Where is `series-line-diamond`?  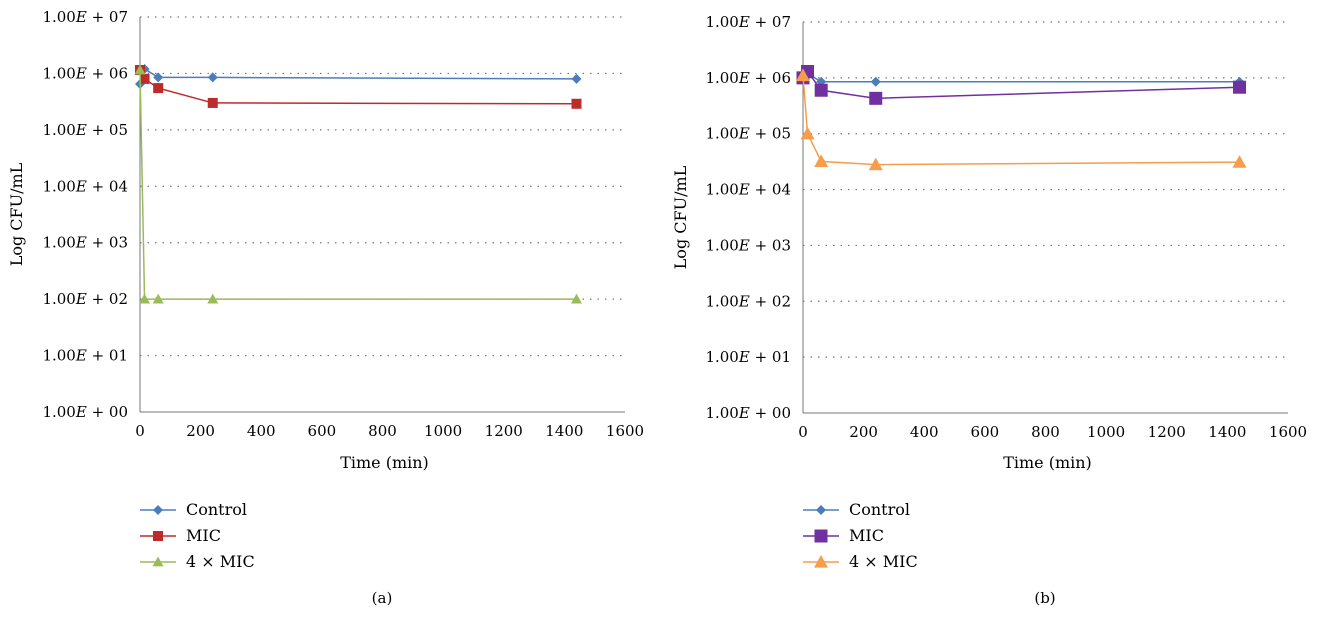
series-line-diamond is located at coordinates (358, 76).